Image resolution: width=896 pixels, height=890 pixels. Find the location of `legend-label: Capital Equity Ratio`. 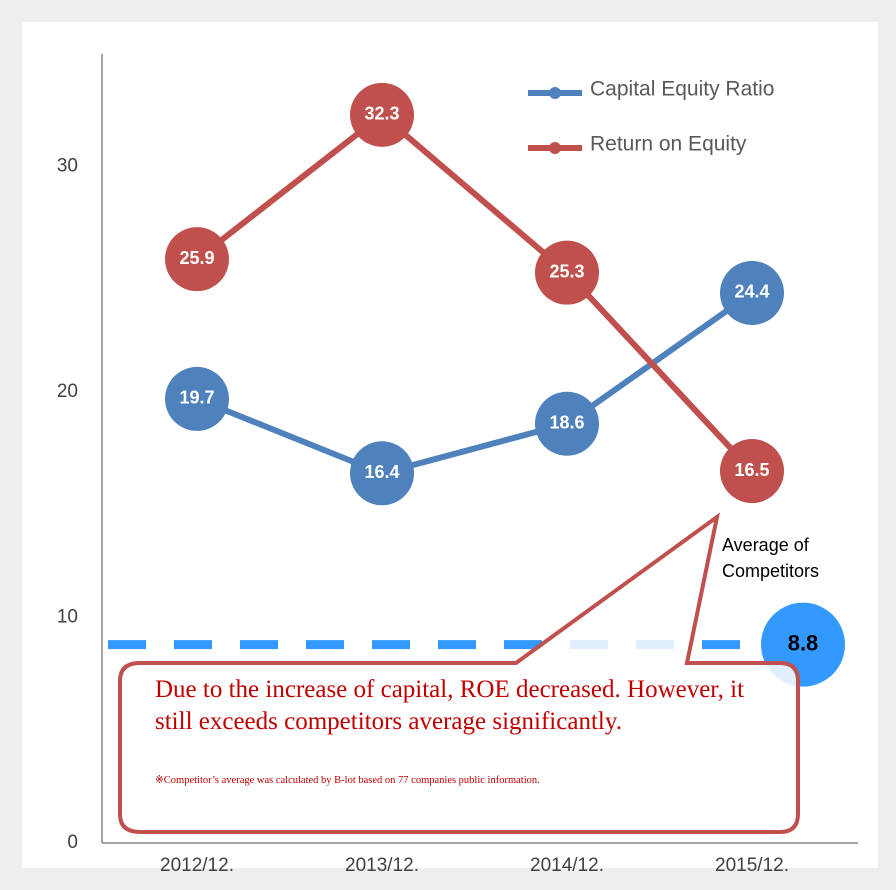

legend-label: Capital Equity Ratio is located at coordinates (682, 89).